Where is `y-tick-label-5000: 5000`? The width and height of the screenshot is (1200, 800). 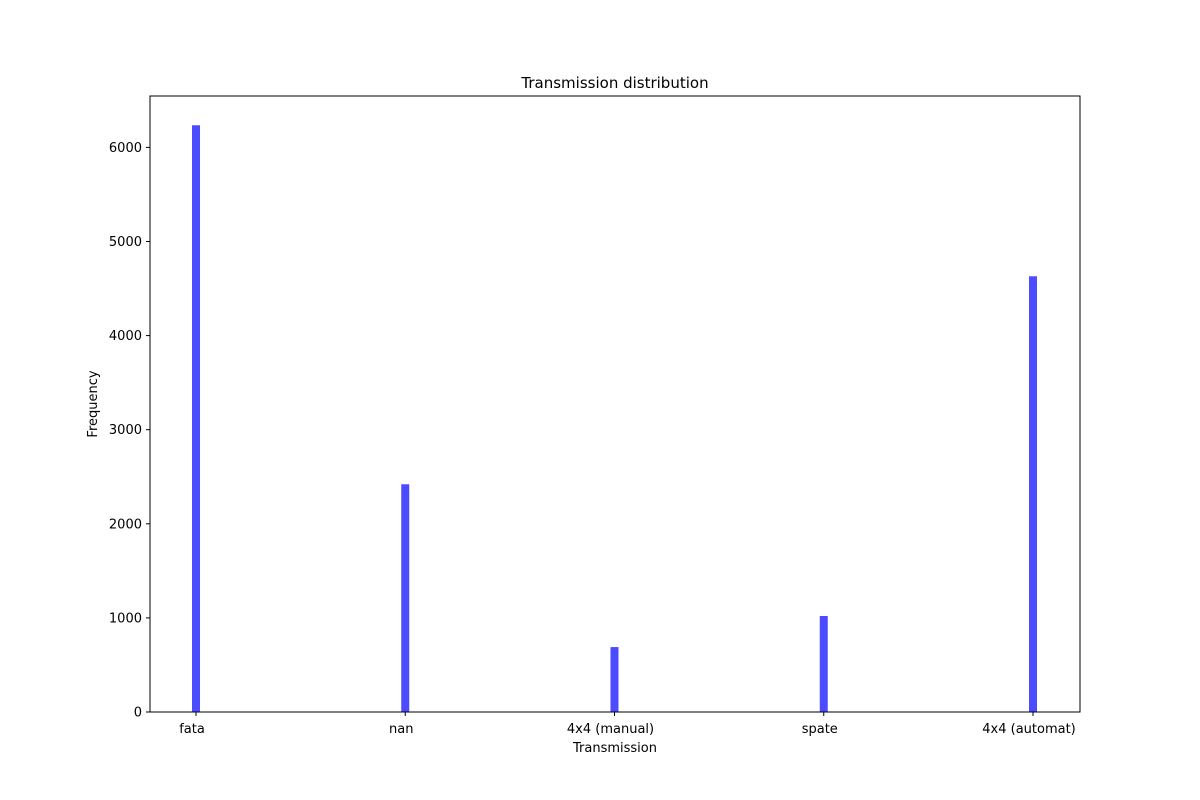 y-tick-label-5000: 5000 is located at coordinates (125, 242).